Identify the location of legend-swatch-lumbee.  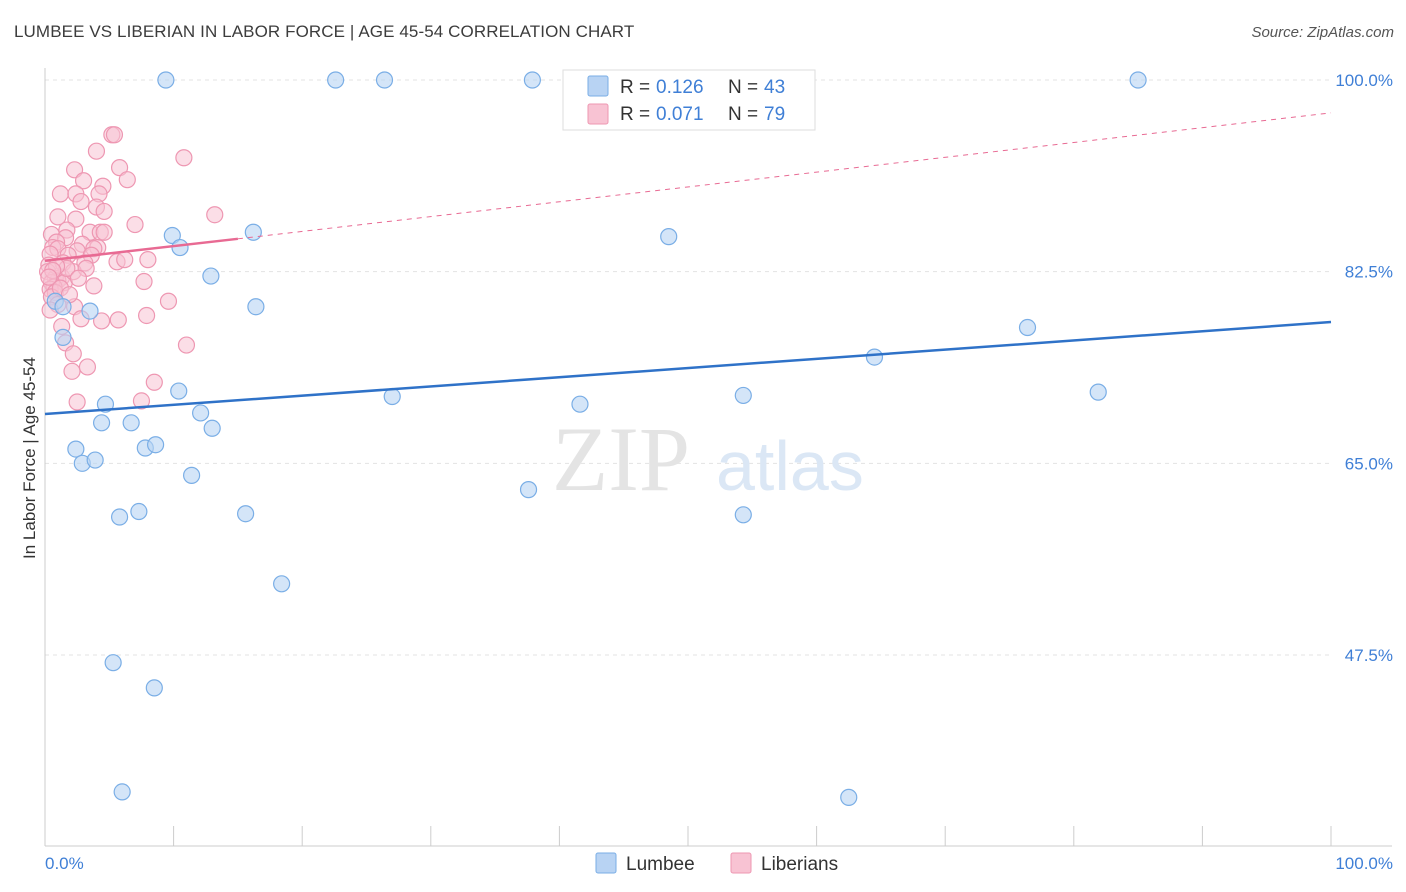
(598, 86).